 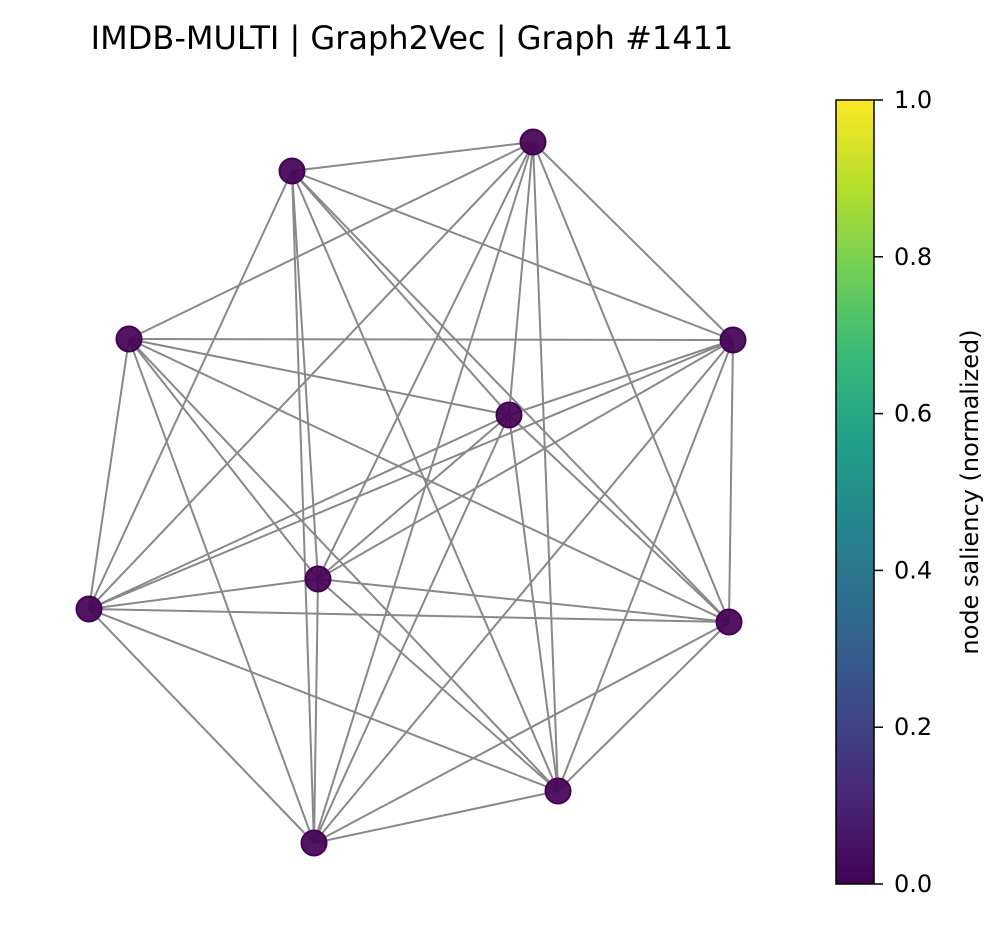 I want to click on chart-title: IMDB-MULTI | Graph2Vec | Graph #1411, so click(x=412, y=38).